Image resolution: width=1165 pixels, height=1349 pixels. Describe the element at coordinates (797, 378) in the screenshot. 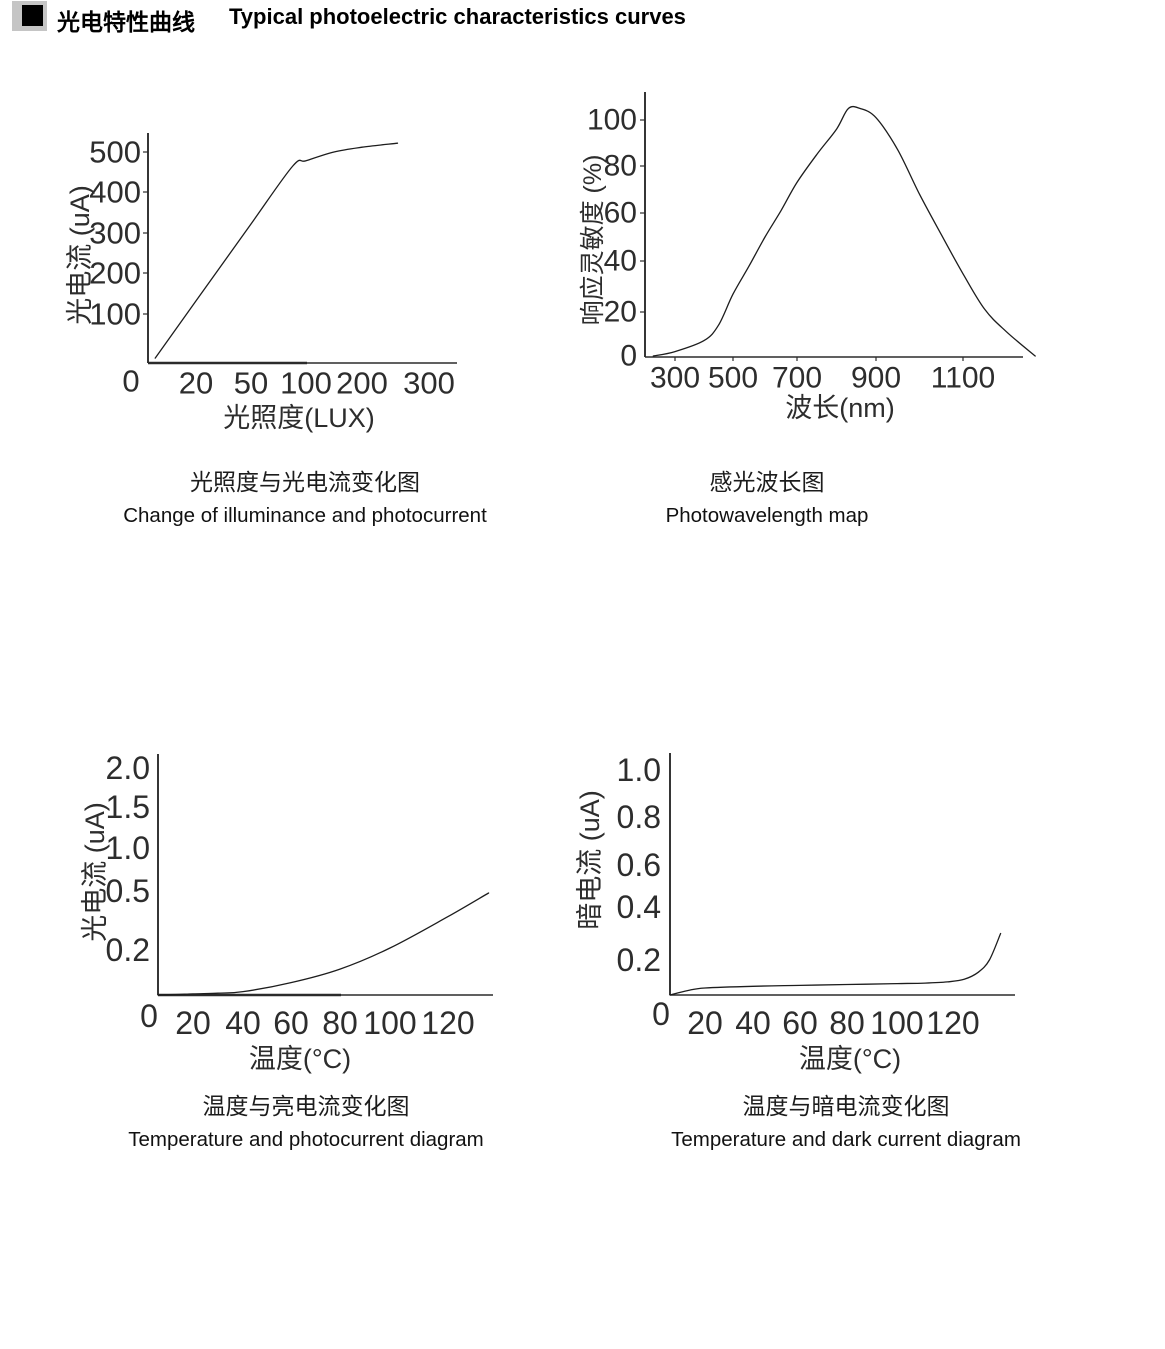

I see `x-tick-label: 700` at that location.